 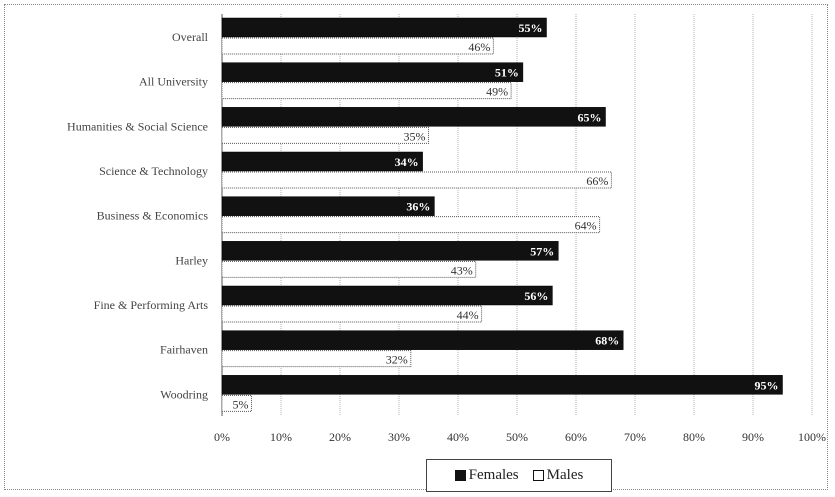 I want to click on category-label: Humanities & Social Science, so click(x=137, y=126).